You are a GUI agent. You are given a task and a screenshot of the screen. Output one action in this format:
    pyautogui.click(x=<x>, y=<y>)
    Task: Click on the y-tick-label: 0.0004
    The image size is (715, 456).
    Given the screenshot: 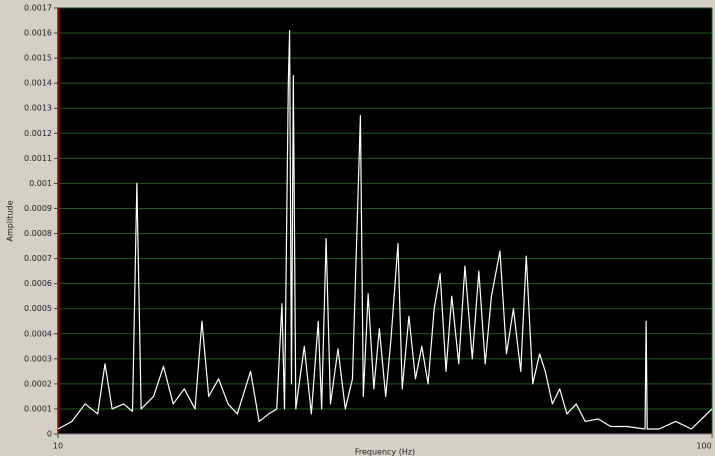 What is the action you would take?
    pyautogui.click(x=38, y=333)
    